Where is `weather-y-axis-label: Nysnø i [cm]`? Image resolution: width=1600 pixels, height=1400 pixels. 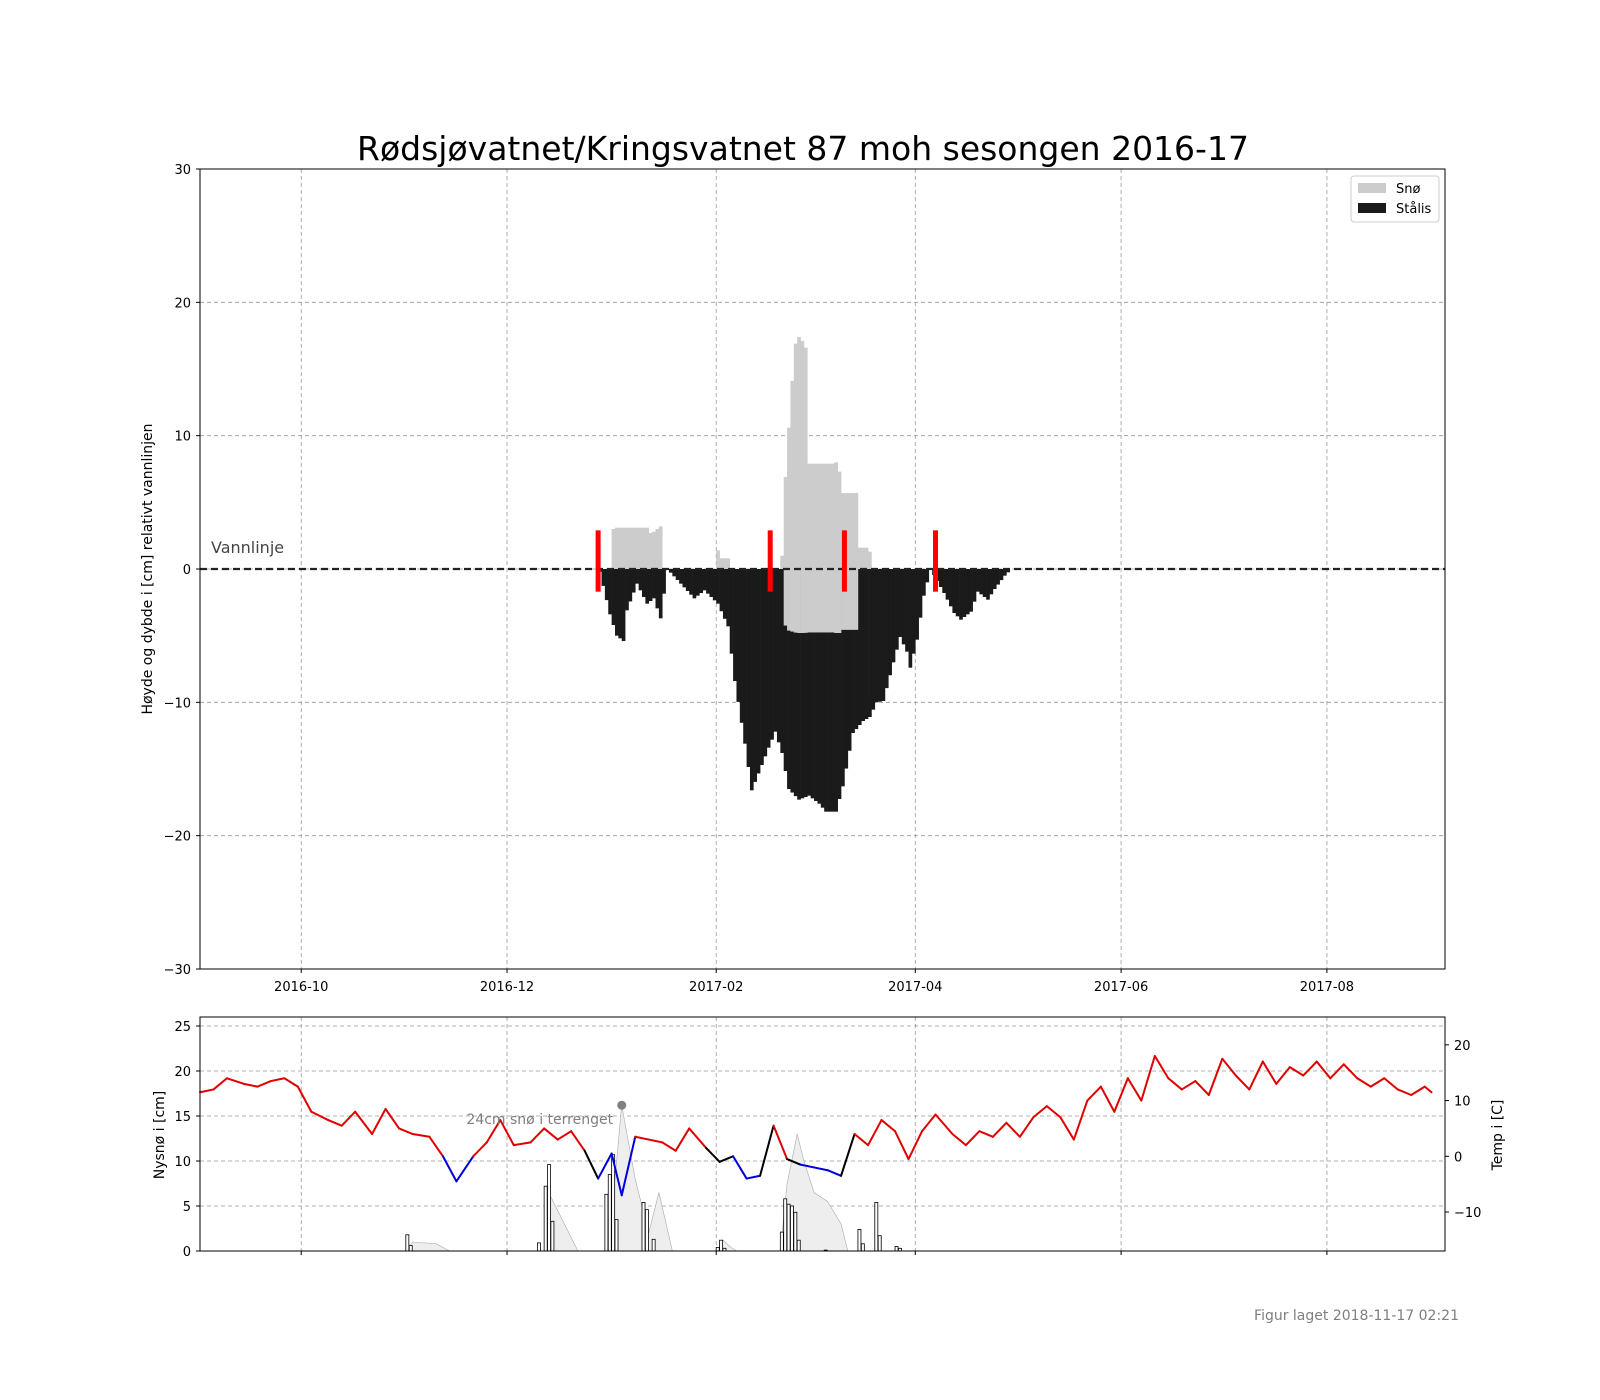
weather-y-axis-label: Nysnø i [cm] is located at coordinates (160, 1135).